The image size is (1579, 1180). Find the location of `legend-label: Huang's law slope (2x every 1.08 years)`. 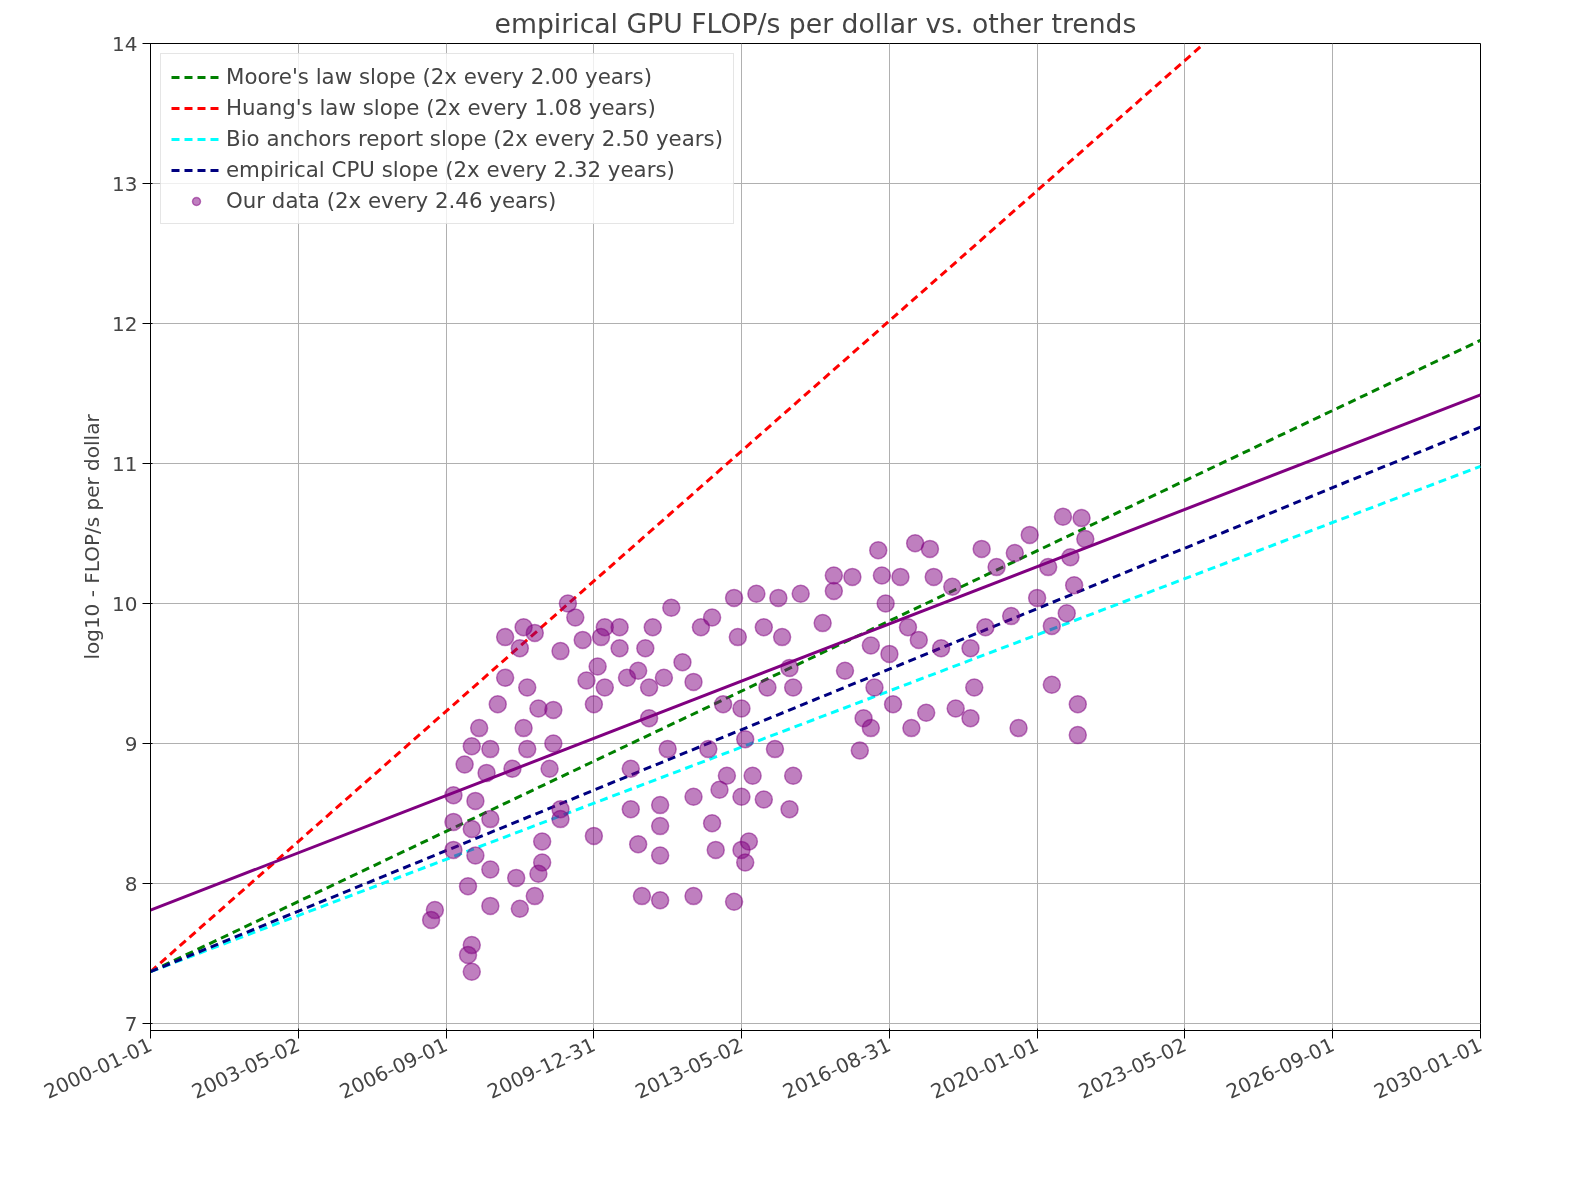

legend-label: Huang's law slope (2x every 1.08 years) is located at coordinates (441, 107).